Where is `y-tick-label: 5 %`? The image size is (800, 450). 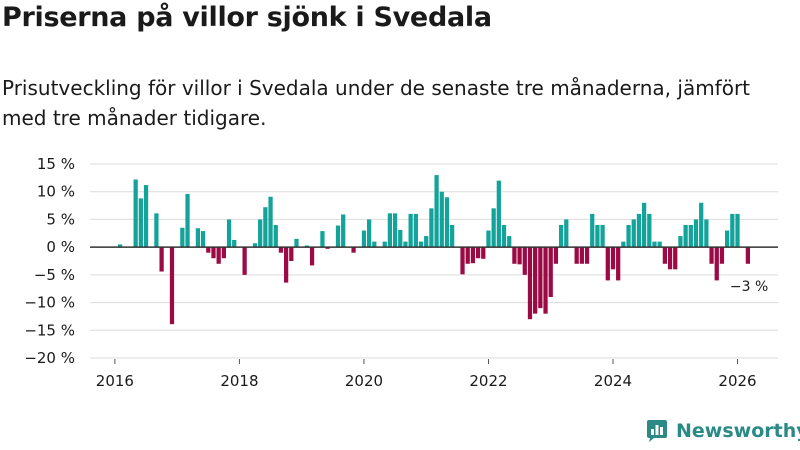
y-tick-label: 5 % is located at coordinates (60, 219).